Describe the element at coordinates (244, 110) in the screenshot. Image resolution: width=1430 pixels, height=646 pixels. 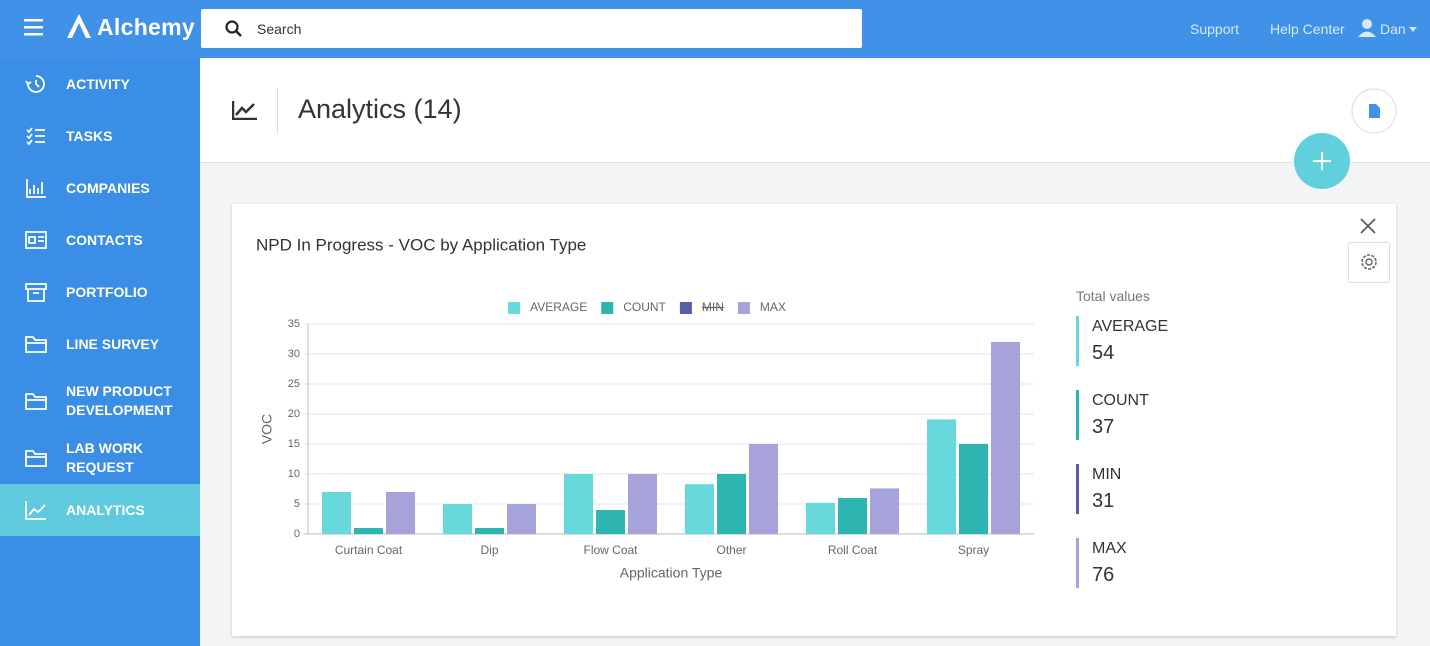
I see `analytics-icon` at that location.